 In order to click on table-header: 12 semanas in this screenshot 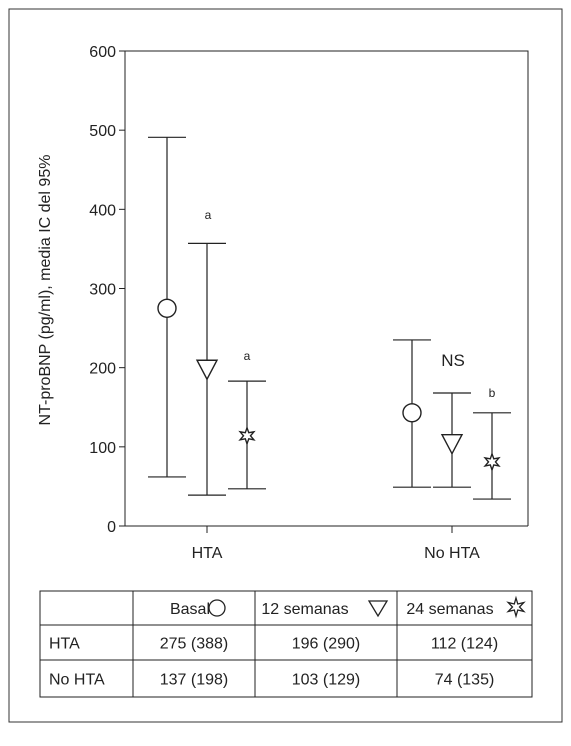, I will do `click(304, 609)`.